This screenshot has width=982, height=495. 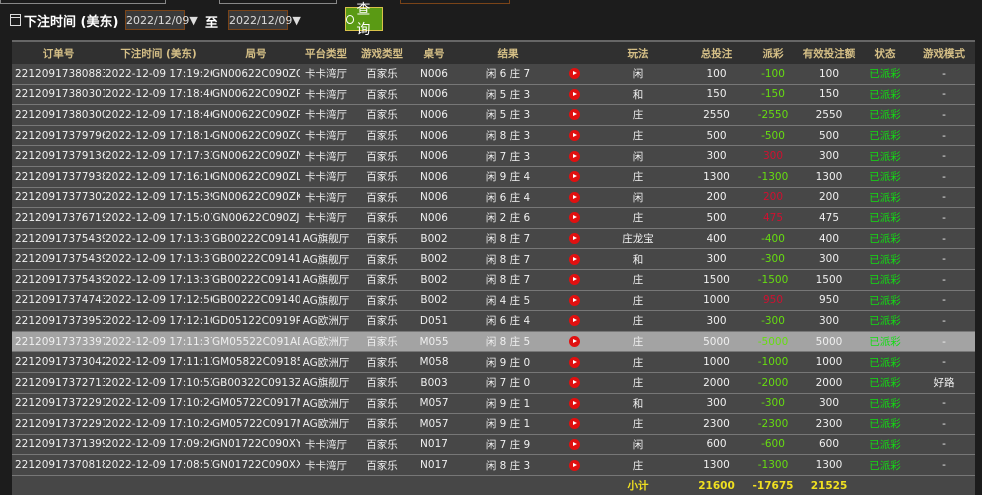 What do you see at coordinates (773, 156) in the screenshot?
I see `cell-payout: 300` at bounding box center [773, 156].